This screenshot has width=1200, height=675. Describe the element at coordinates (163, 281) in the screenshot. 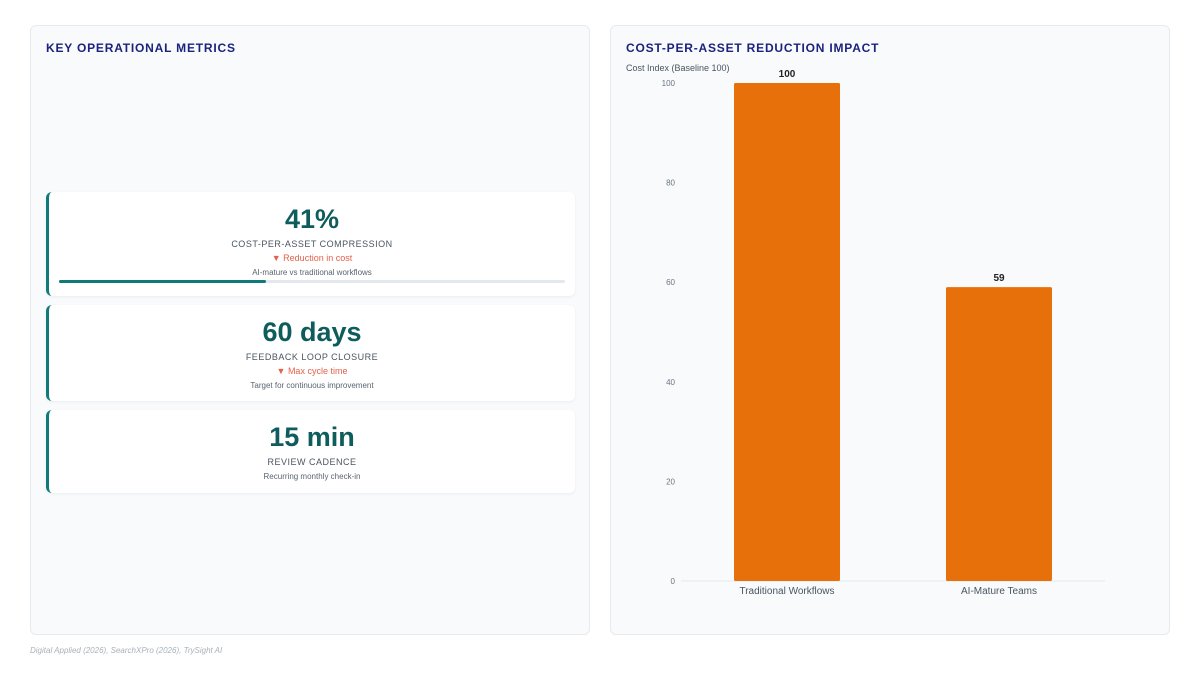

I see `progress-fill` at that location.